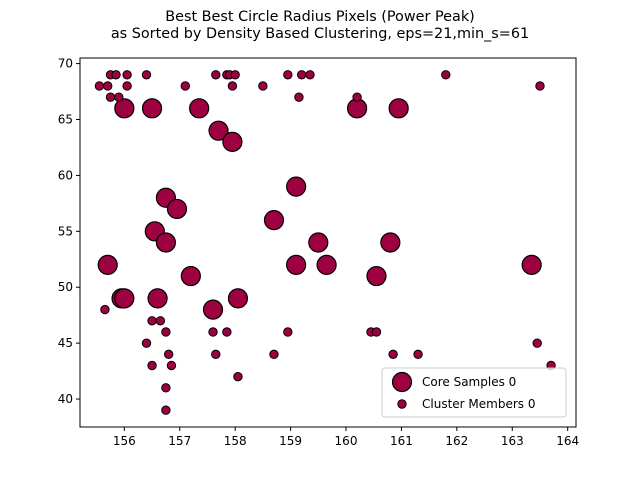 Image resolution: width=640 pixels, height=480 pixels. Describe the element at coordinates (65, 120) in the screenshot. I see `y-tick-label-65: 65` at that location.